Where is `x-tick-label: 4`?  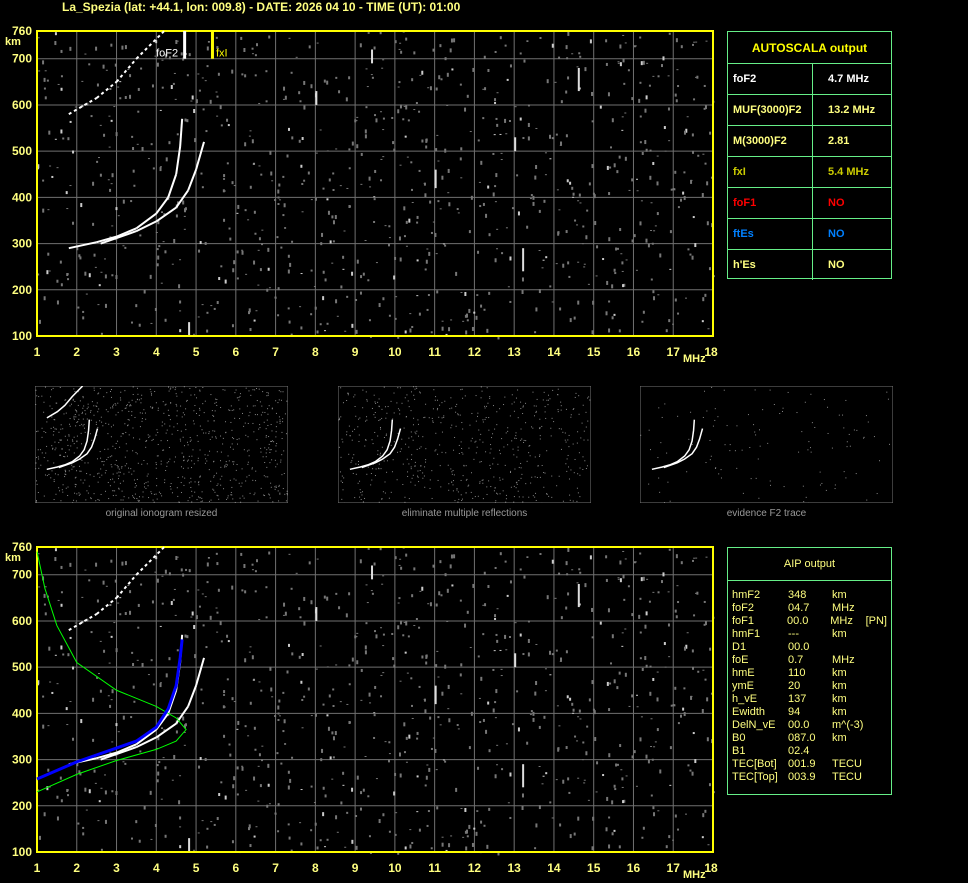 x-tick-label: 4 is located at coordinates (156, 352).